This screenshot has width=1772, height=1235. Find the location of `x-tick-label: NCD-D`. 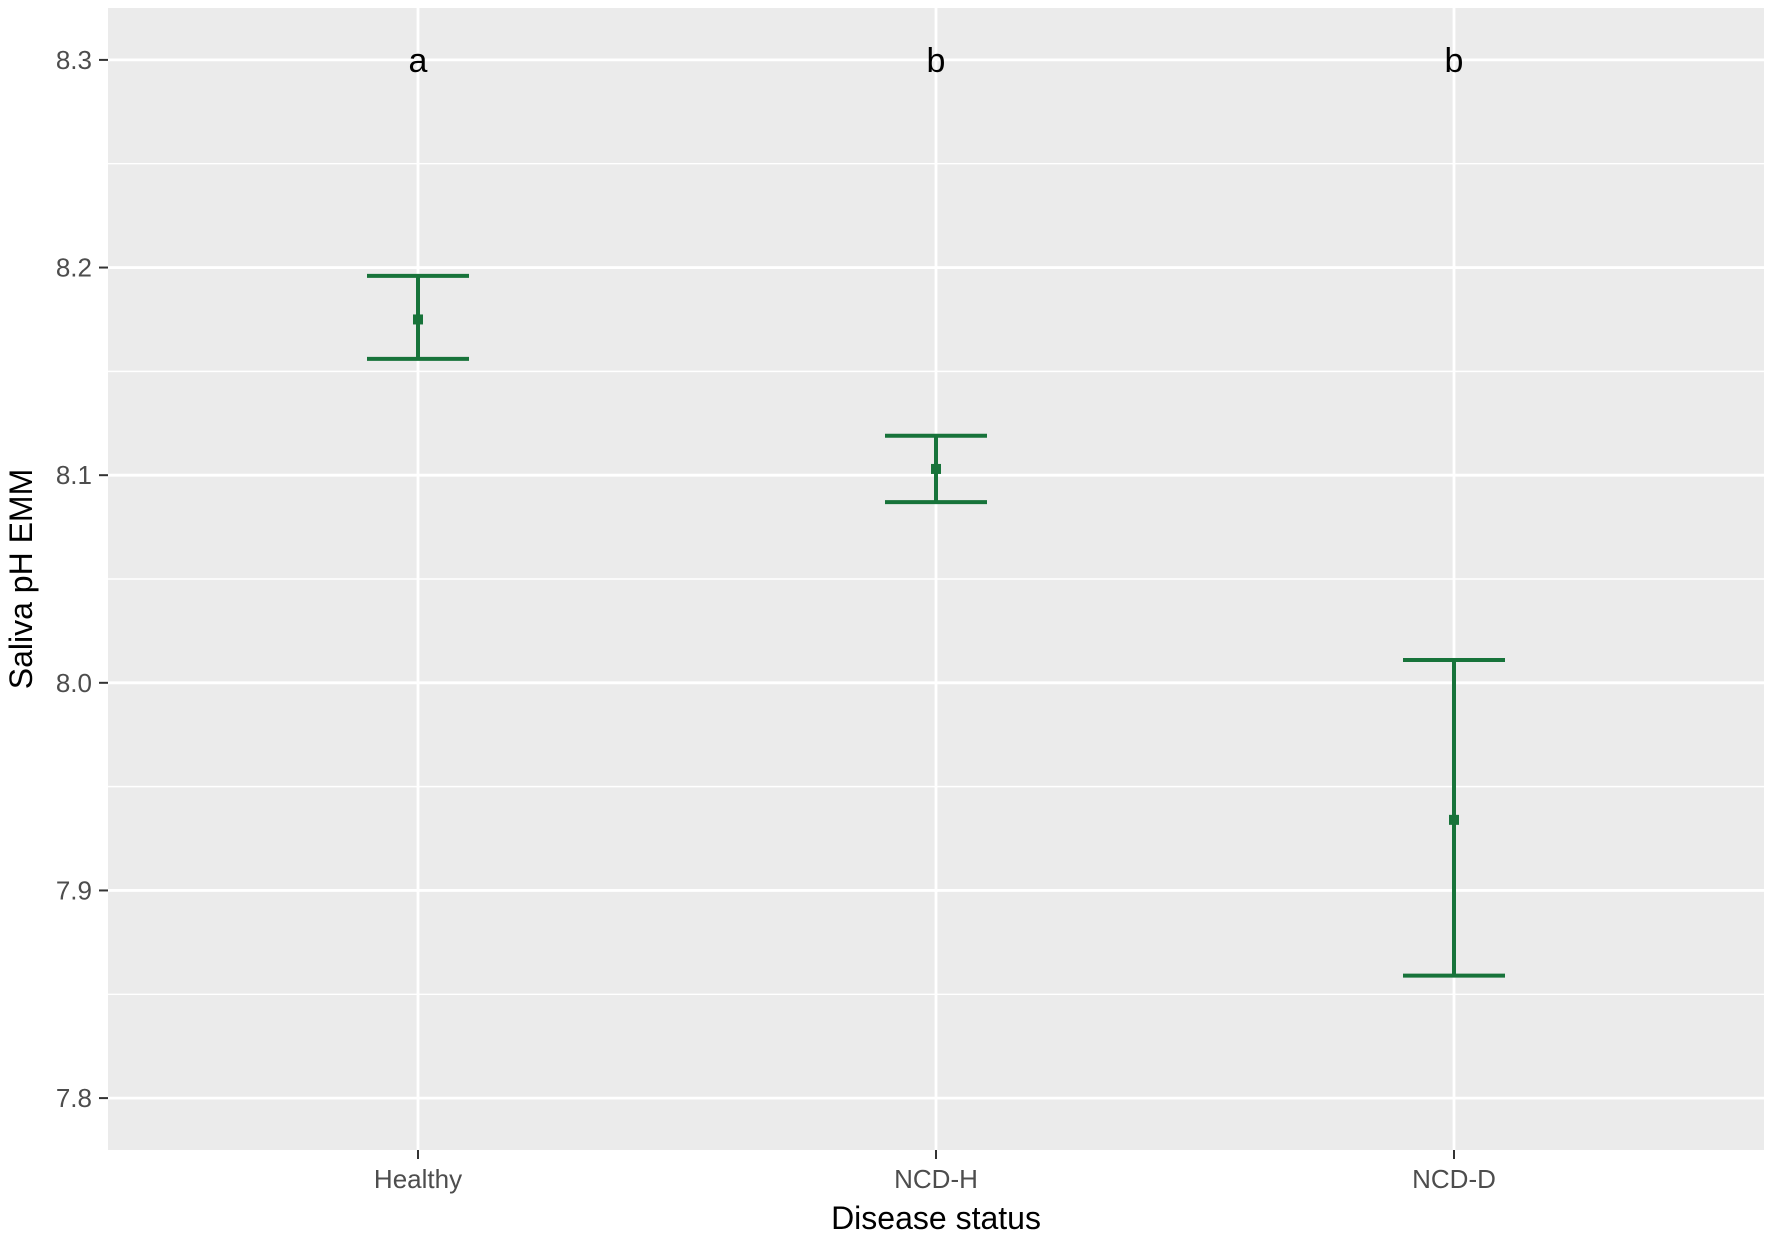

x-tick-label: NCD-D is located at coordinates (1454, 1179).